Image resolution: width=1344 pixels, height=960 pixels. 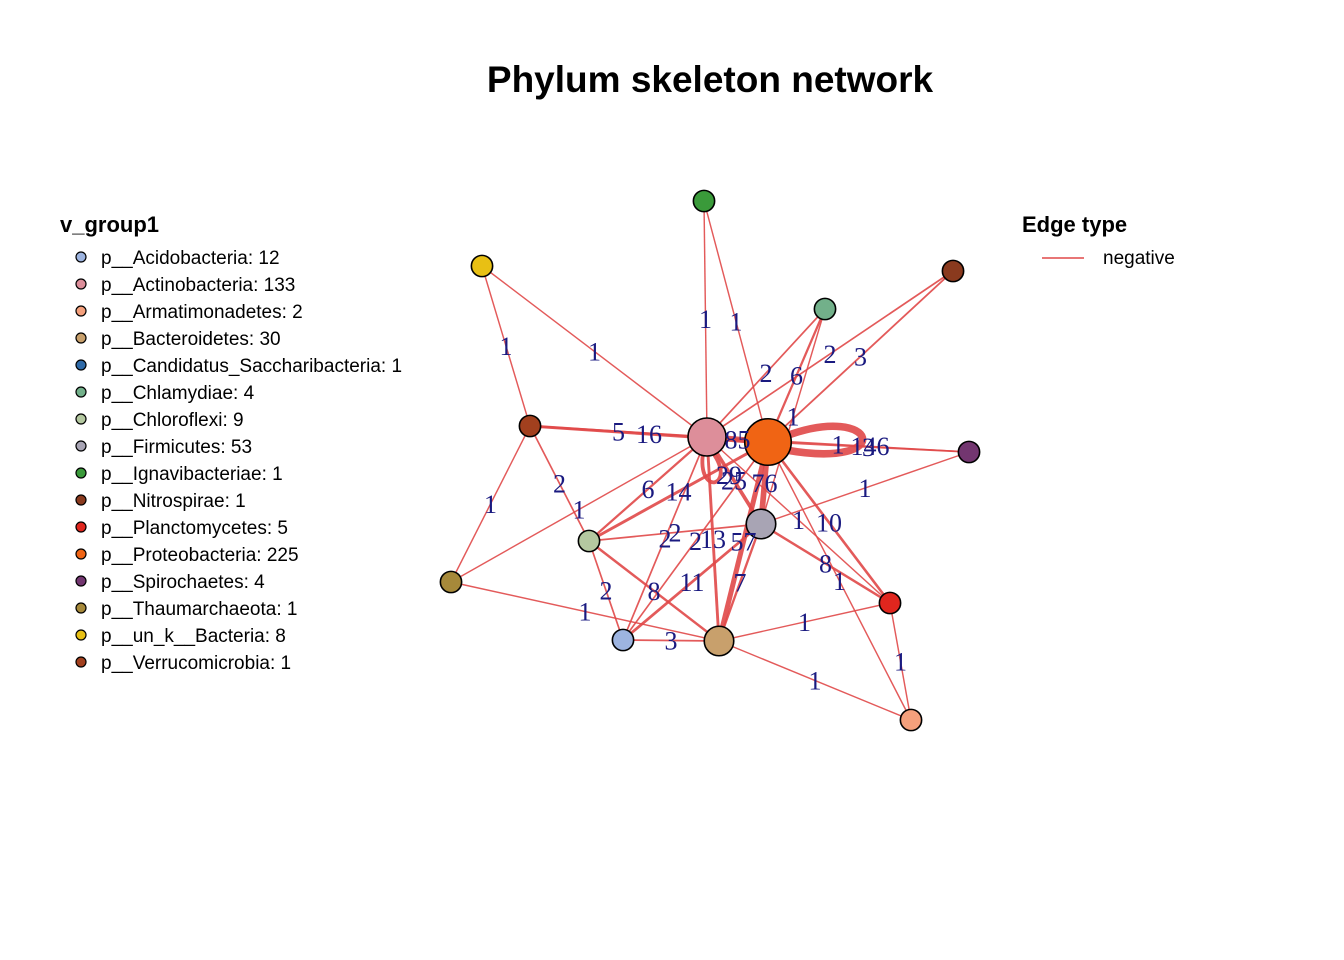 What do you see at coordinates (768, 442) in the screenshot?
I see `node-proteobacteria` at bounding box center [768, 442].